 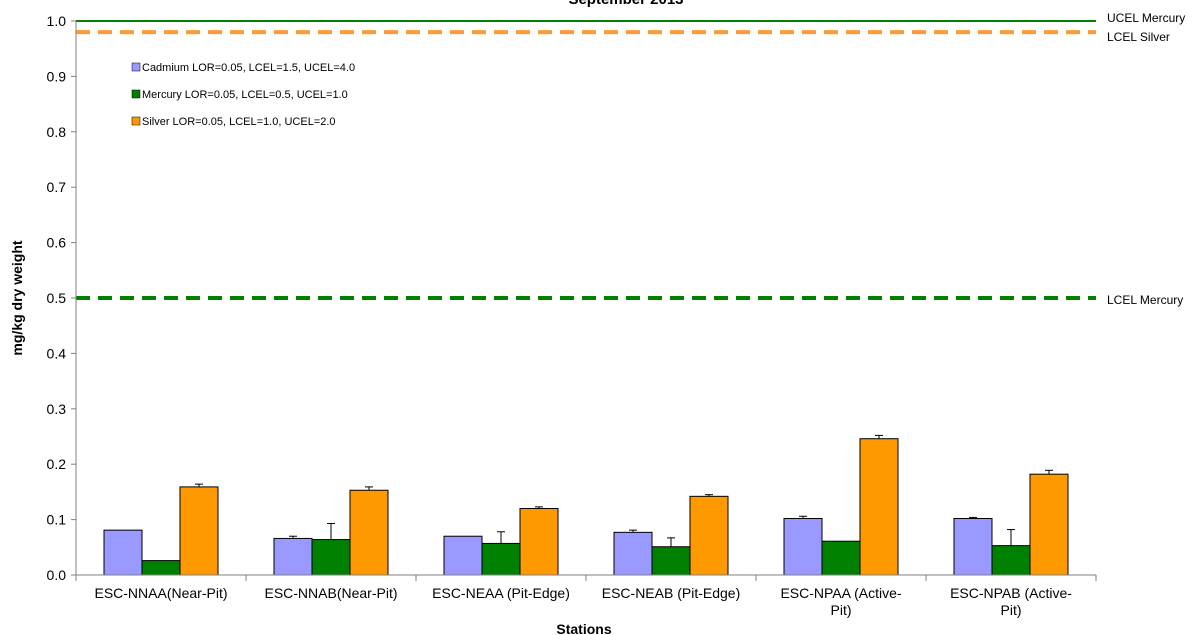 What do you see at coordinates (1138, 37) in the screenshot?
I see `reference-line-label: LCEL Silver` at bounding box center [1138, 37].